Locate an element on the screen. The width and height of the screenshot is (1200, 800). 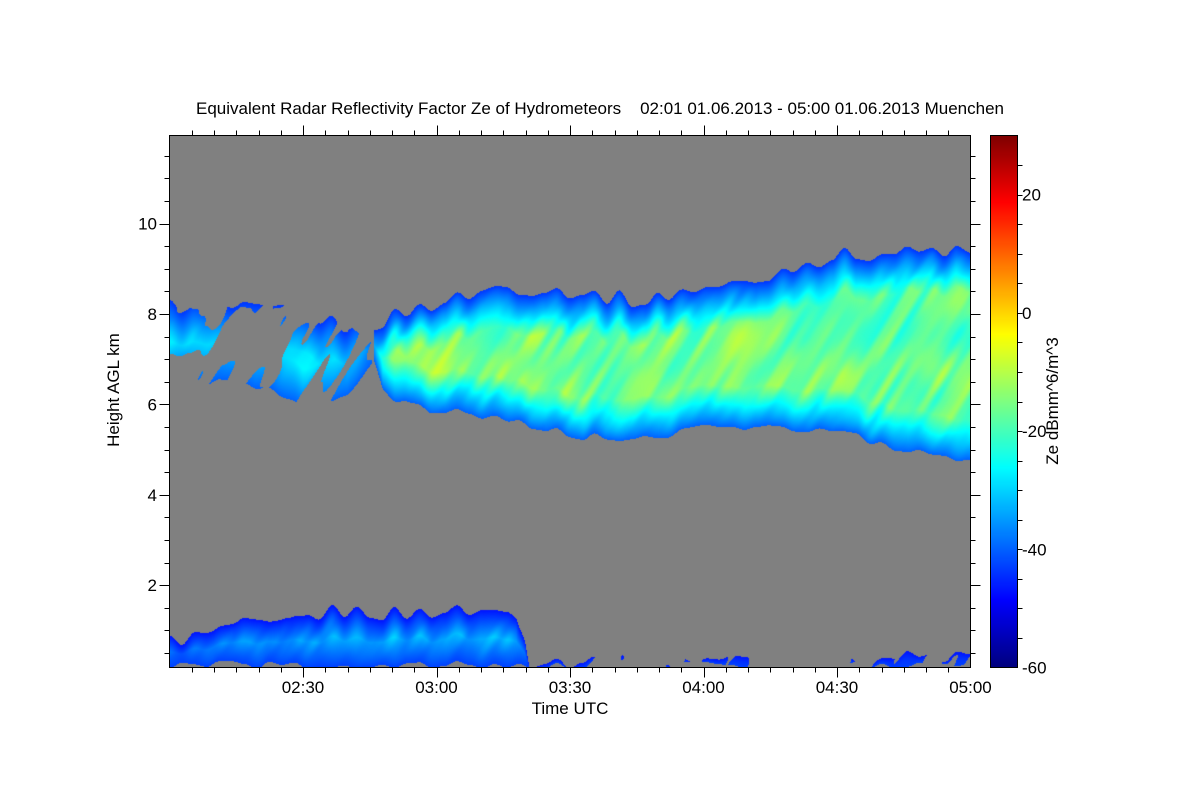
y-tick-label: 10 is located at coordinates (147, 224).